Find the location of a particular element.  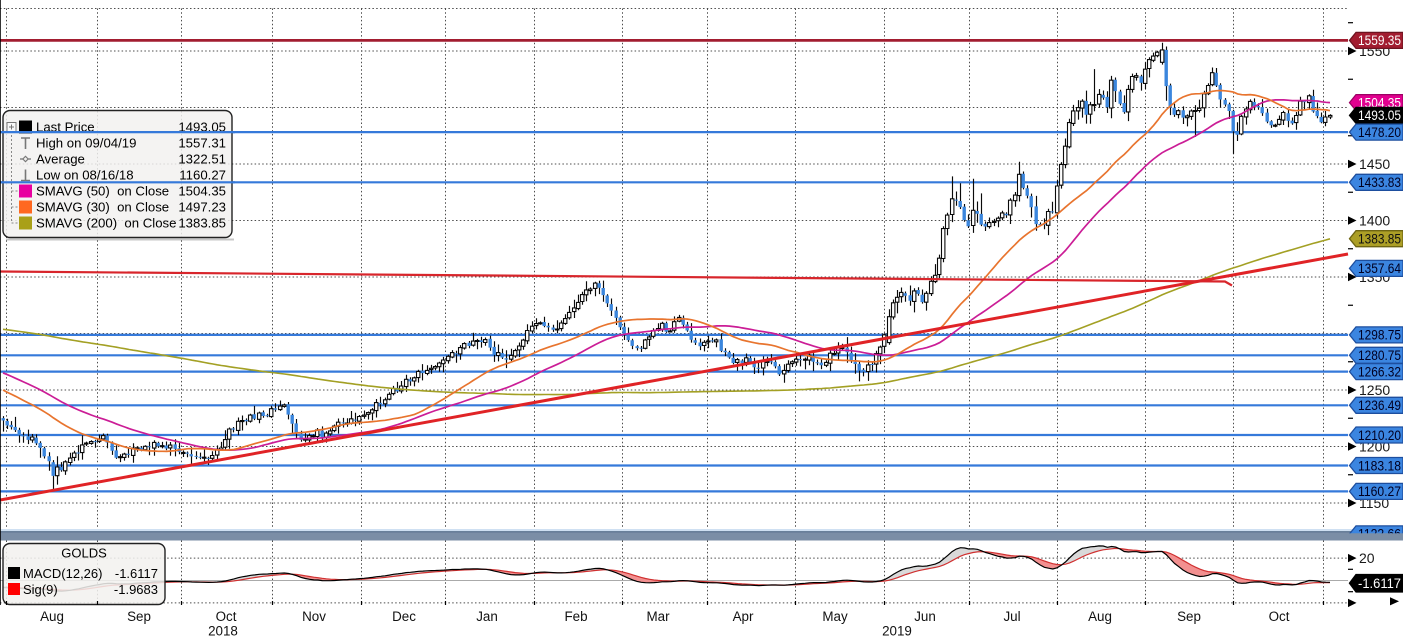

svg-text: May is located at coordinates (835, 616).